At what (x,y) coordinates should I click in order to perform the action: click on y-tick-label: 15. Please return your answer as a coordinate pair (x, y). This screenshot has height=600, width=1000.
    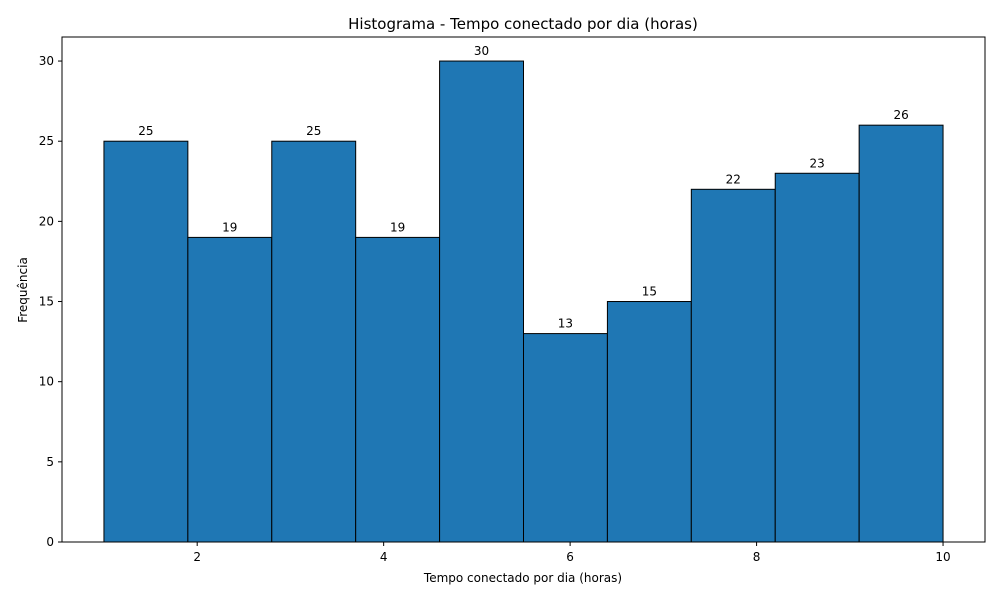
    Looking at the image, I should click on (46, 302).